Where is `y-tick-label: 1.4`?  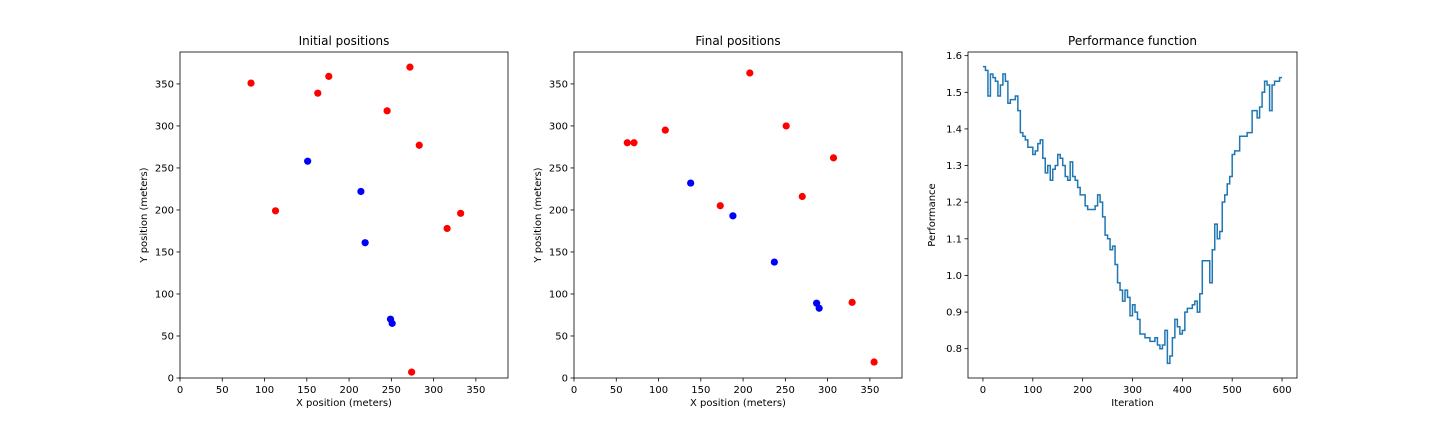
y-tick-label: 1.4 is located at coordinates (954, 129).